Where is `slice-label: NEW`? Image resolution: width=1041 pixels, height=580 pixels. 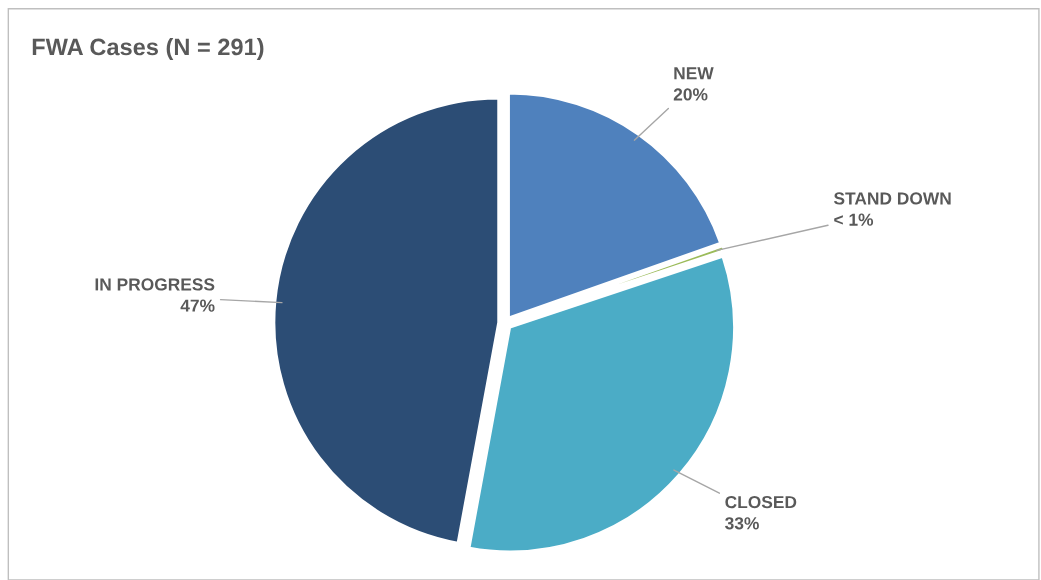
slice-label: NEW is located at coordinates (694, 73).